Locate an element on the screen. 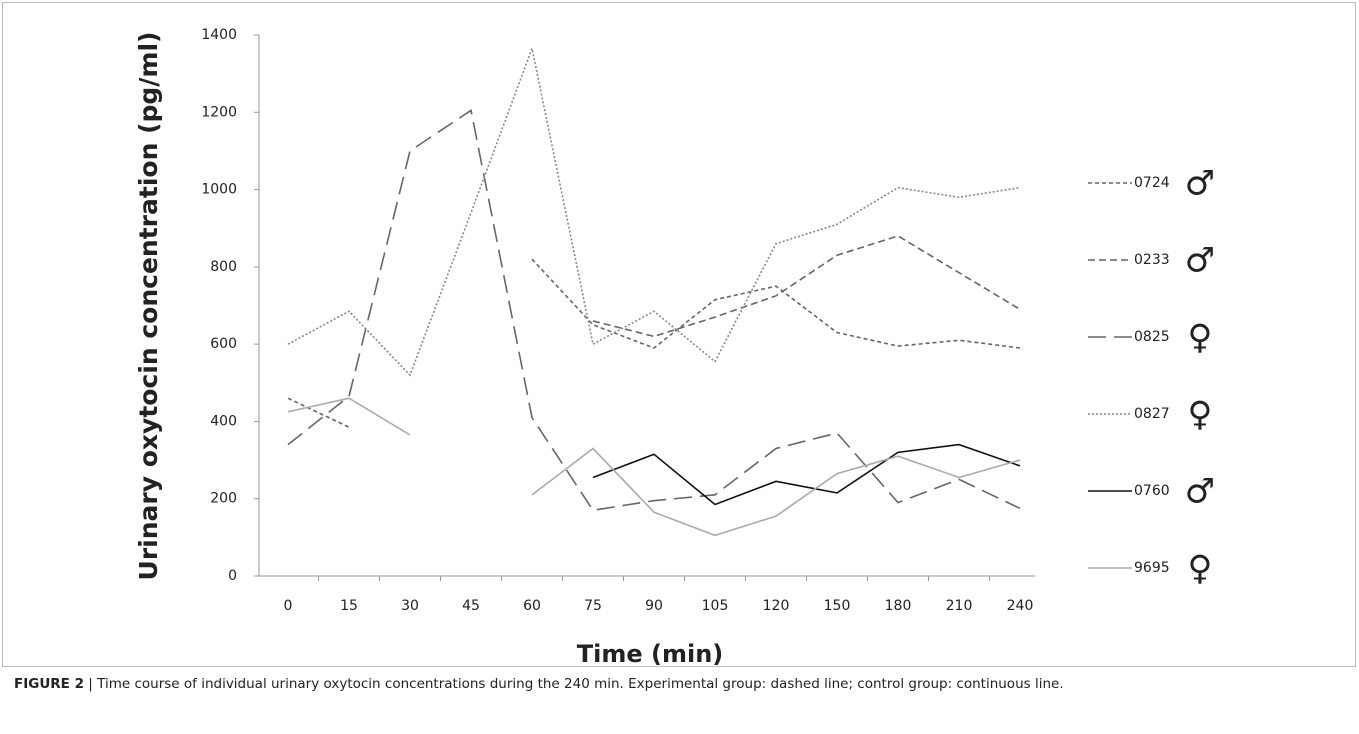 This screenshot has height=734, width=1359. y-tick-label: 600 is located at coordinates (223, 344).